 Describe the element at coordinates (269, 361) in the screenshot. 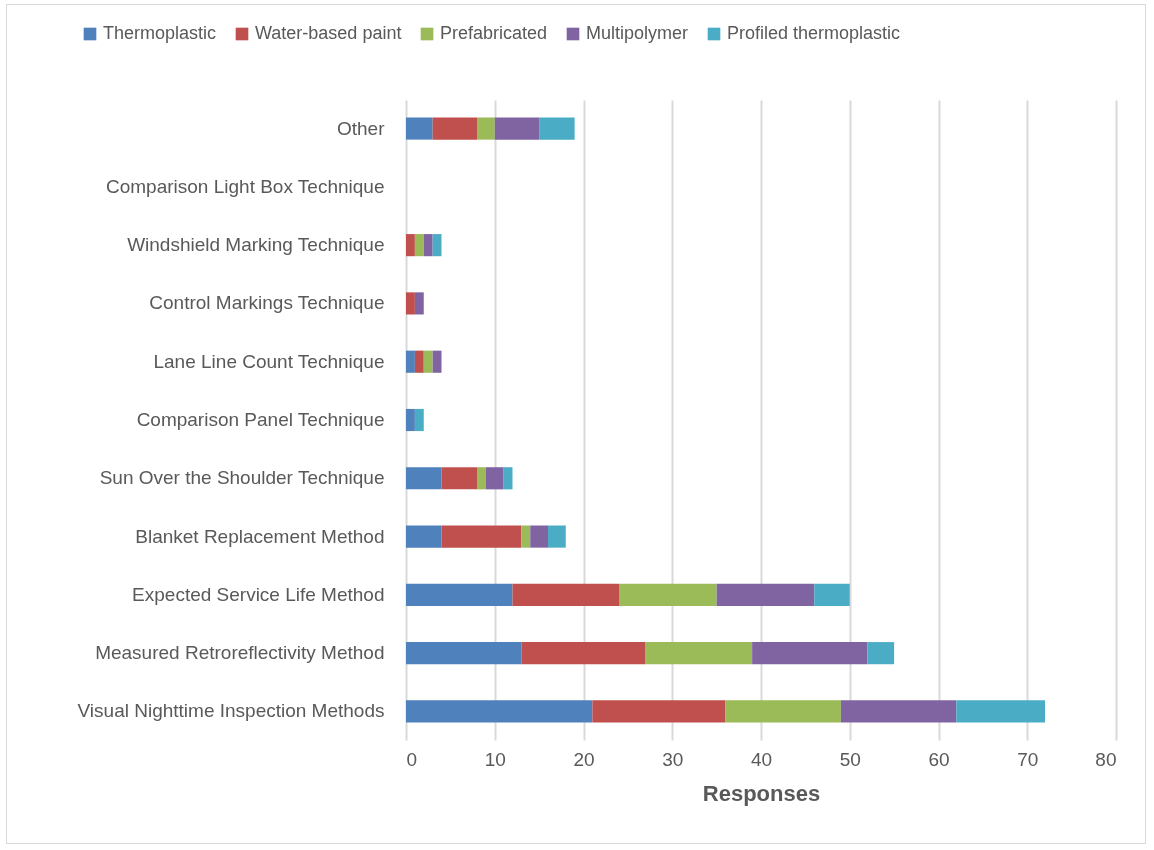

I see `y-tick-label: Lane Line Count Technique` at that location.